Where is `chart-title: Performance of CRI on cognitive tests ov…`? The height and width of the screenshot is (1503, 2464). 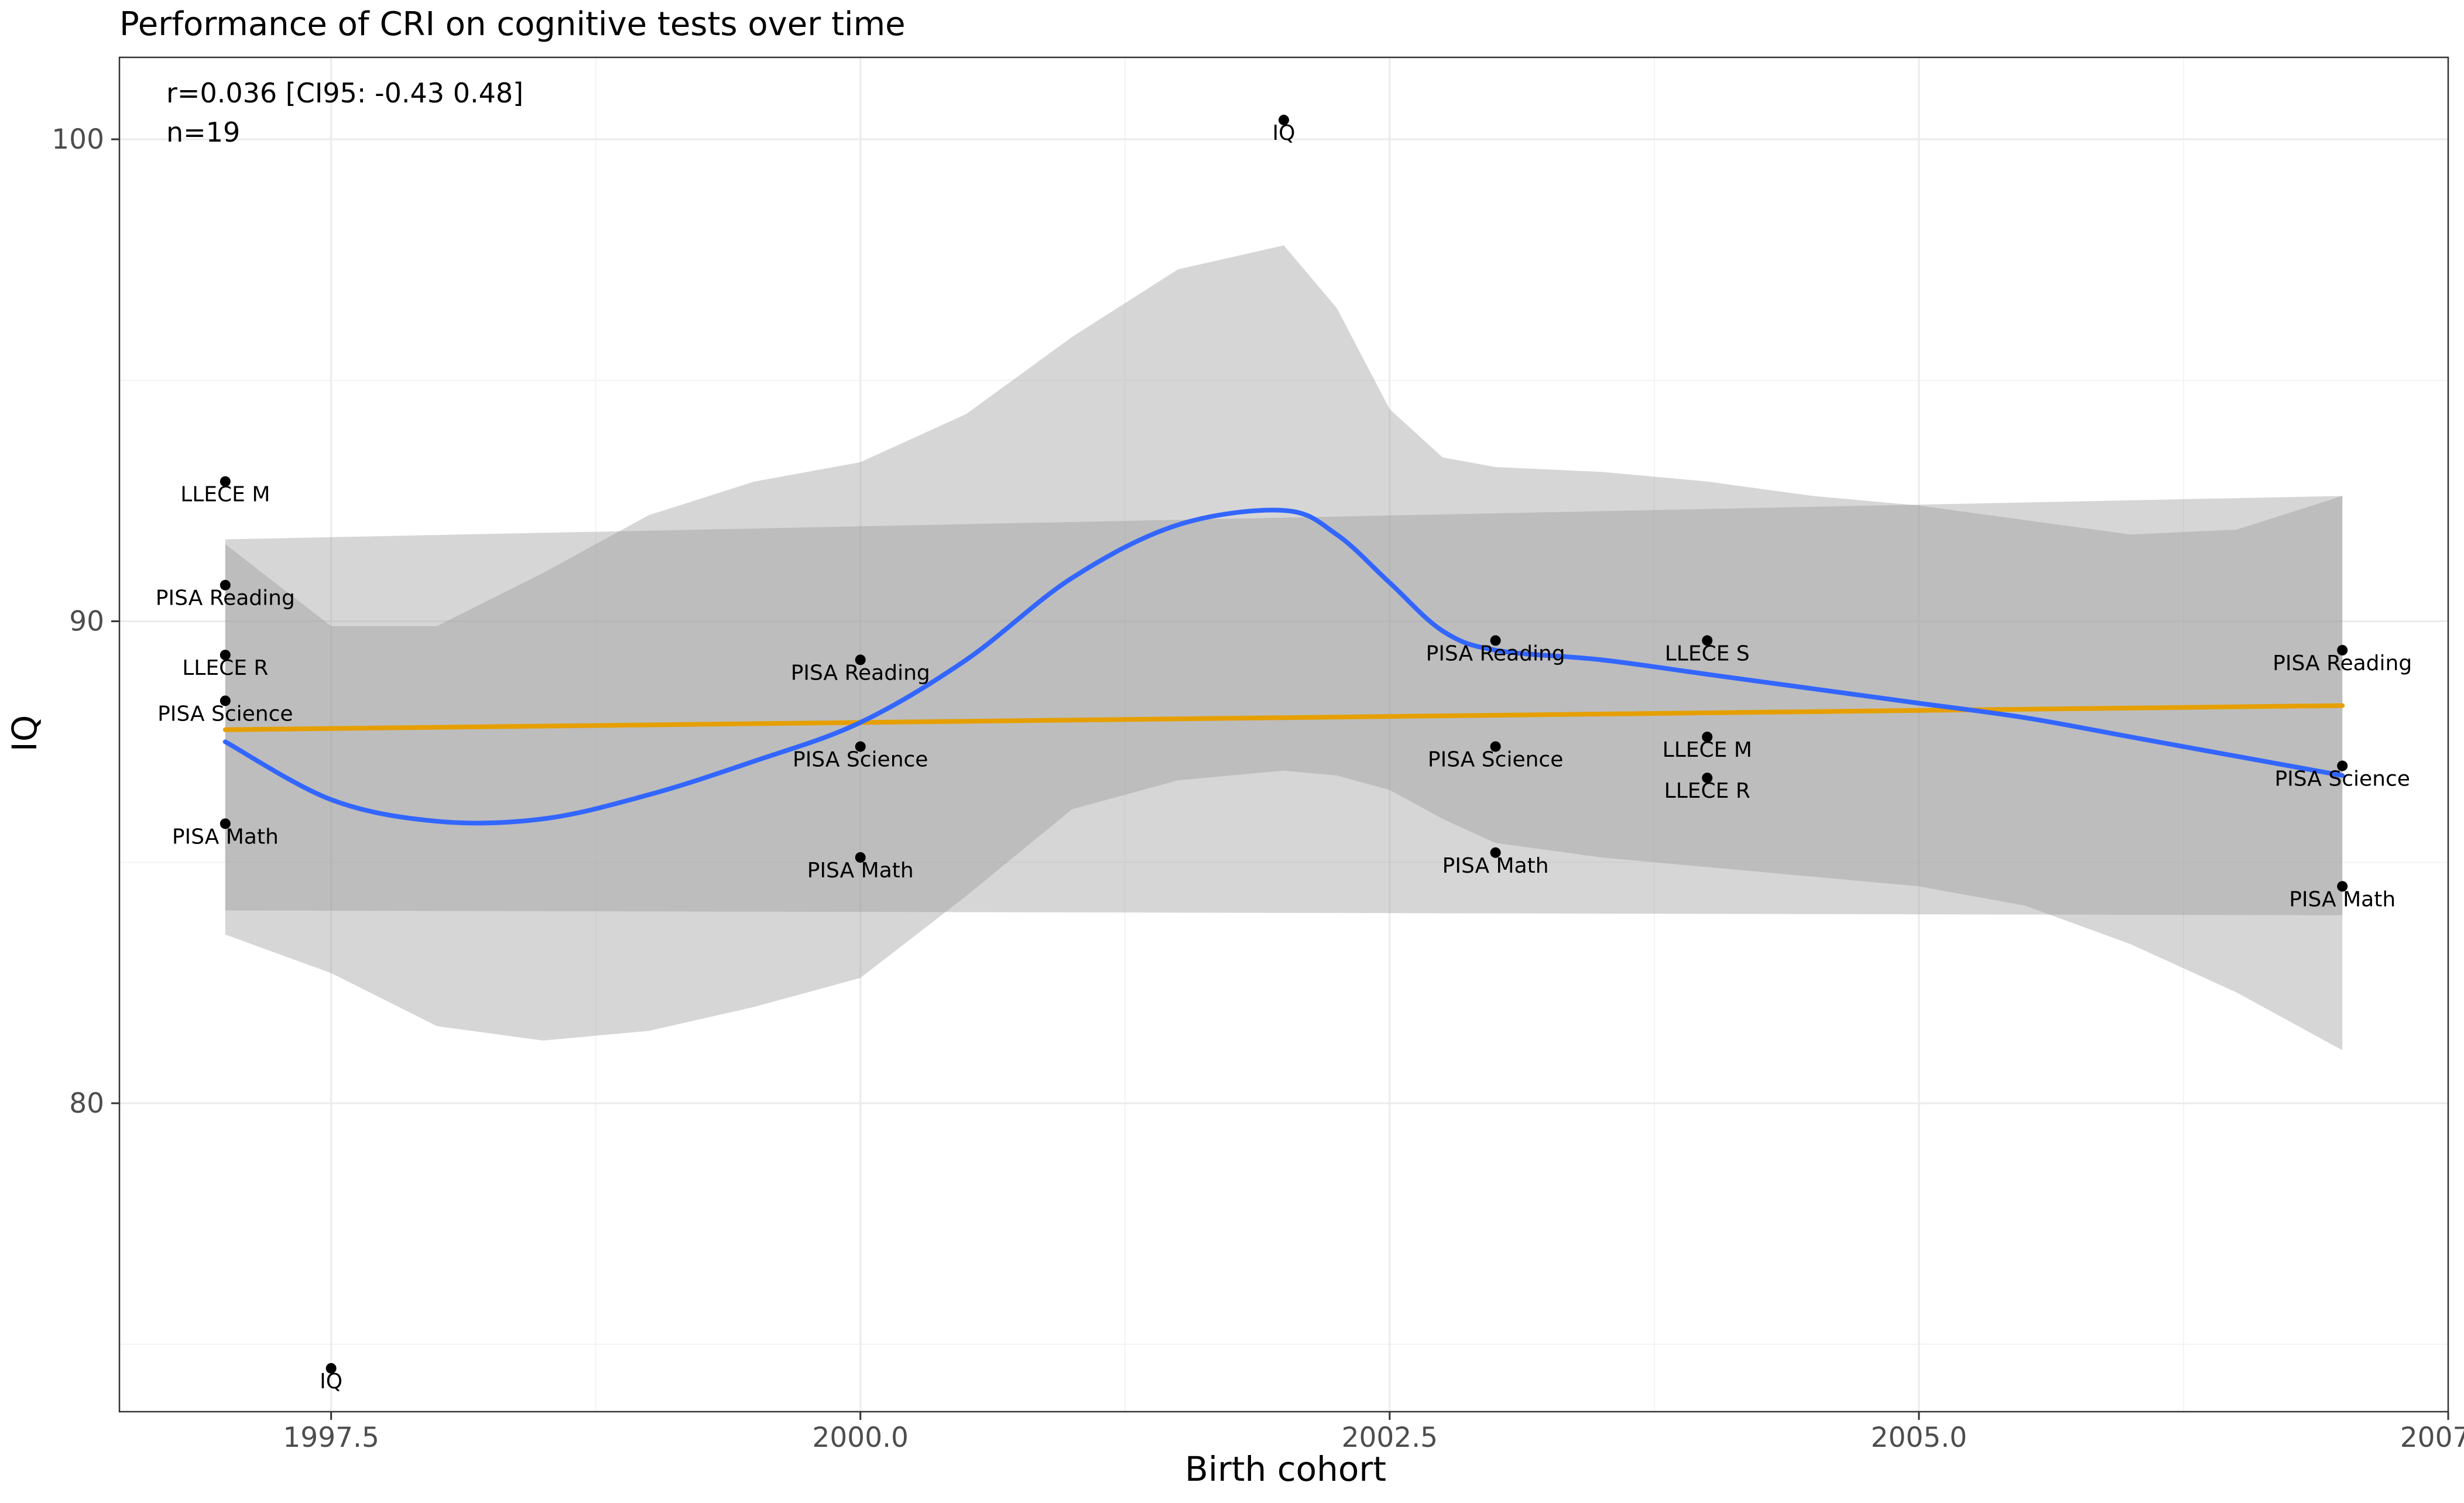 chart-title: Performance of CRI on cognitive tests ov… is located at coordinates (512, 24).